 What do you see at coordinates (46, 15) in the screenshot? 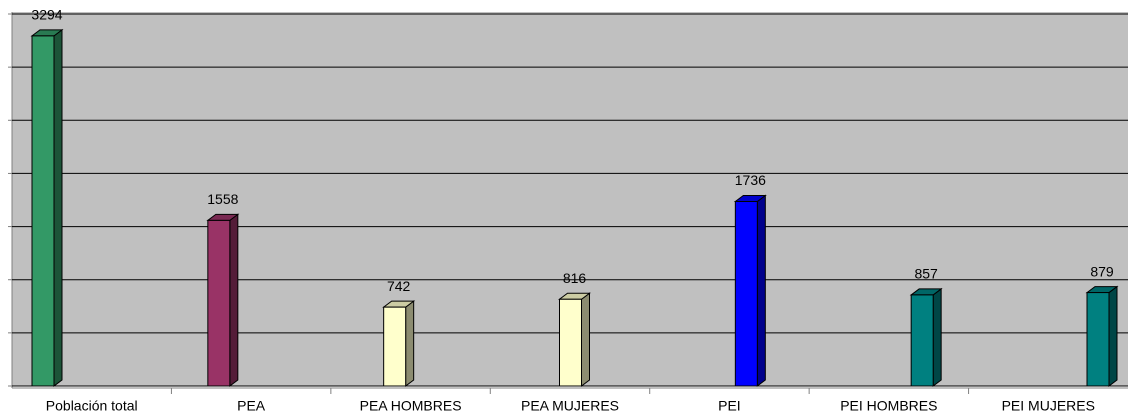
I see `value-label: 3294` at bounding box center [46, 15].